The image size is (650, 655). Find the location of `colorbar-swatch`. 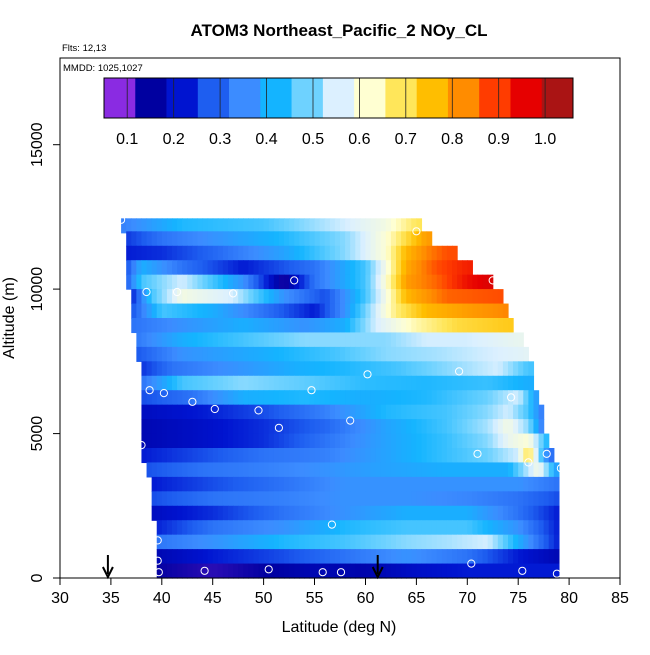

colorbar-swatch is located at coordinates (151, 98).